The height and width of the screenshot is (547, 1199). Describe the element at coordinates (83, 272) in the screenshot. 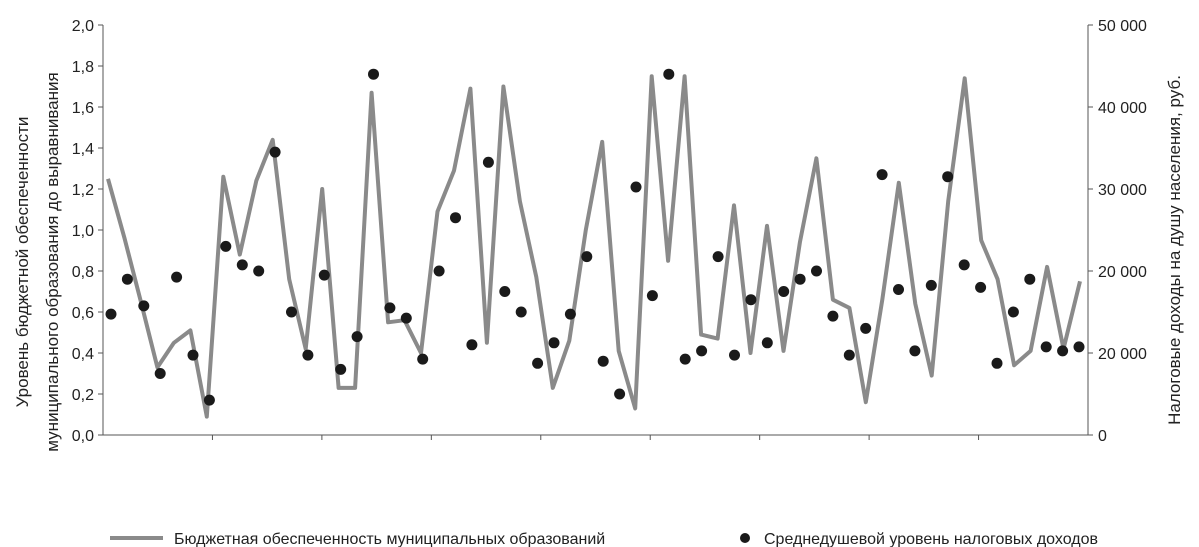

I see `left-tick-label: 0,8` at that location.